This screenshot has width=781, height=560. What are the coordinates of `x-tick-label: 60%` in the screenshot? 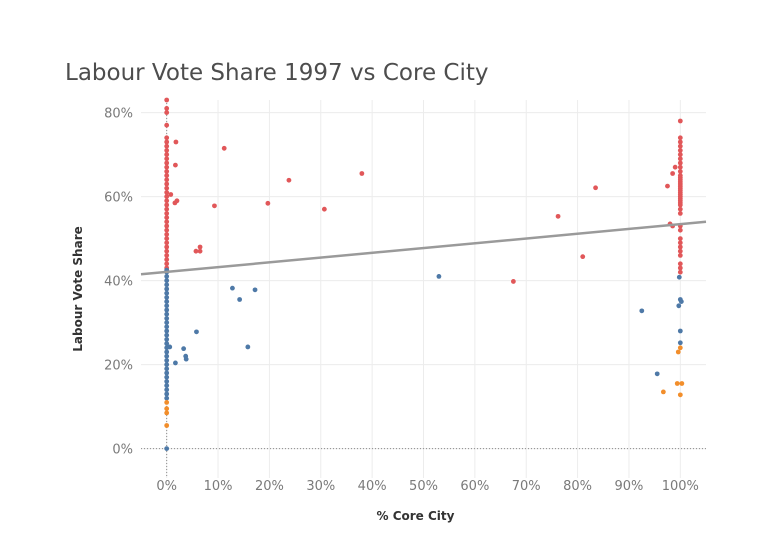 It's located at (474, 486).